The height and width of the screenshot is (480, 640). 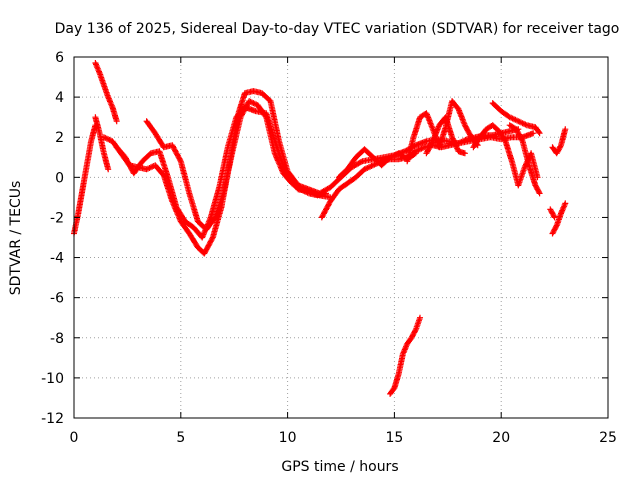 I want to click on y-tick-label: 4, so click(x=59, y=98).